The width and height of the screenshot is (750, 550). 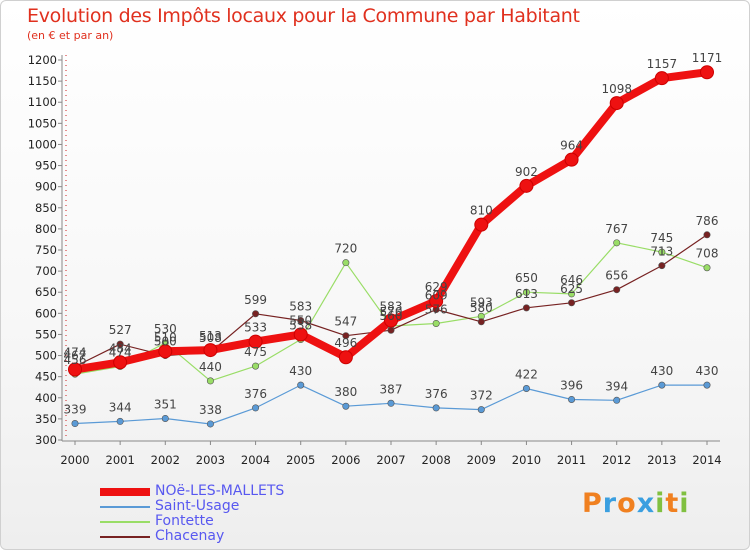 What do you see at coordinates (646, 503) in the screenshot?
I see `logo-letter: x` at bounding box center [646, 503].